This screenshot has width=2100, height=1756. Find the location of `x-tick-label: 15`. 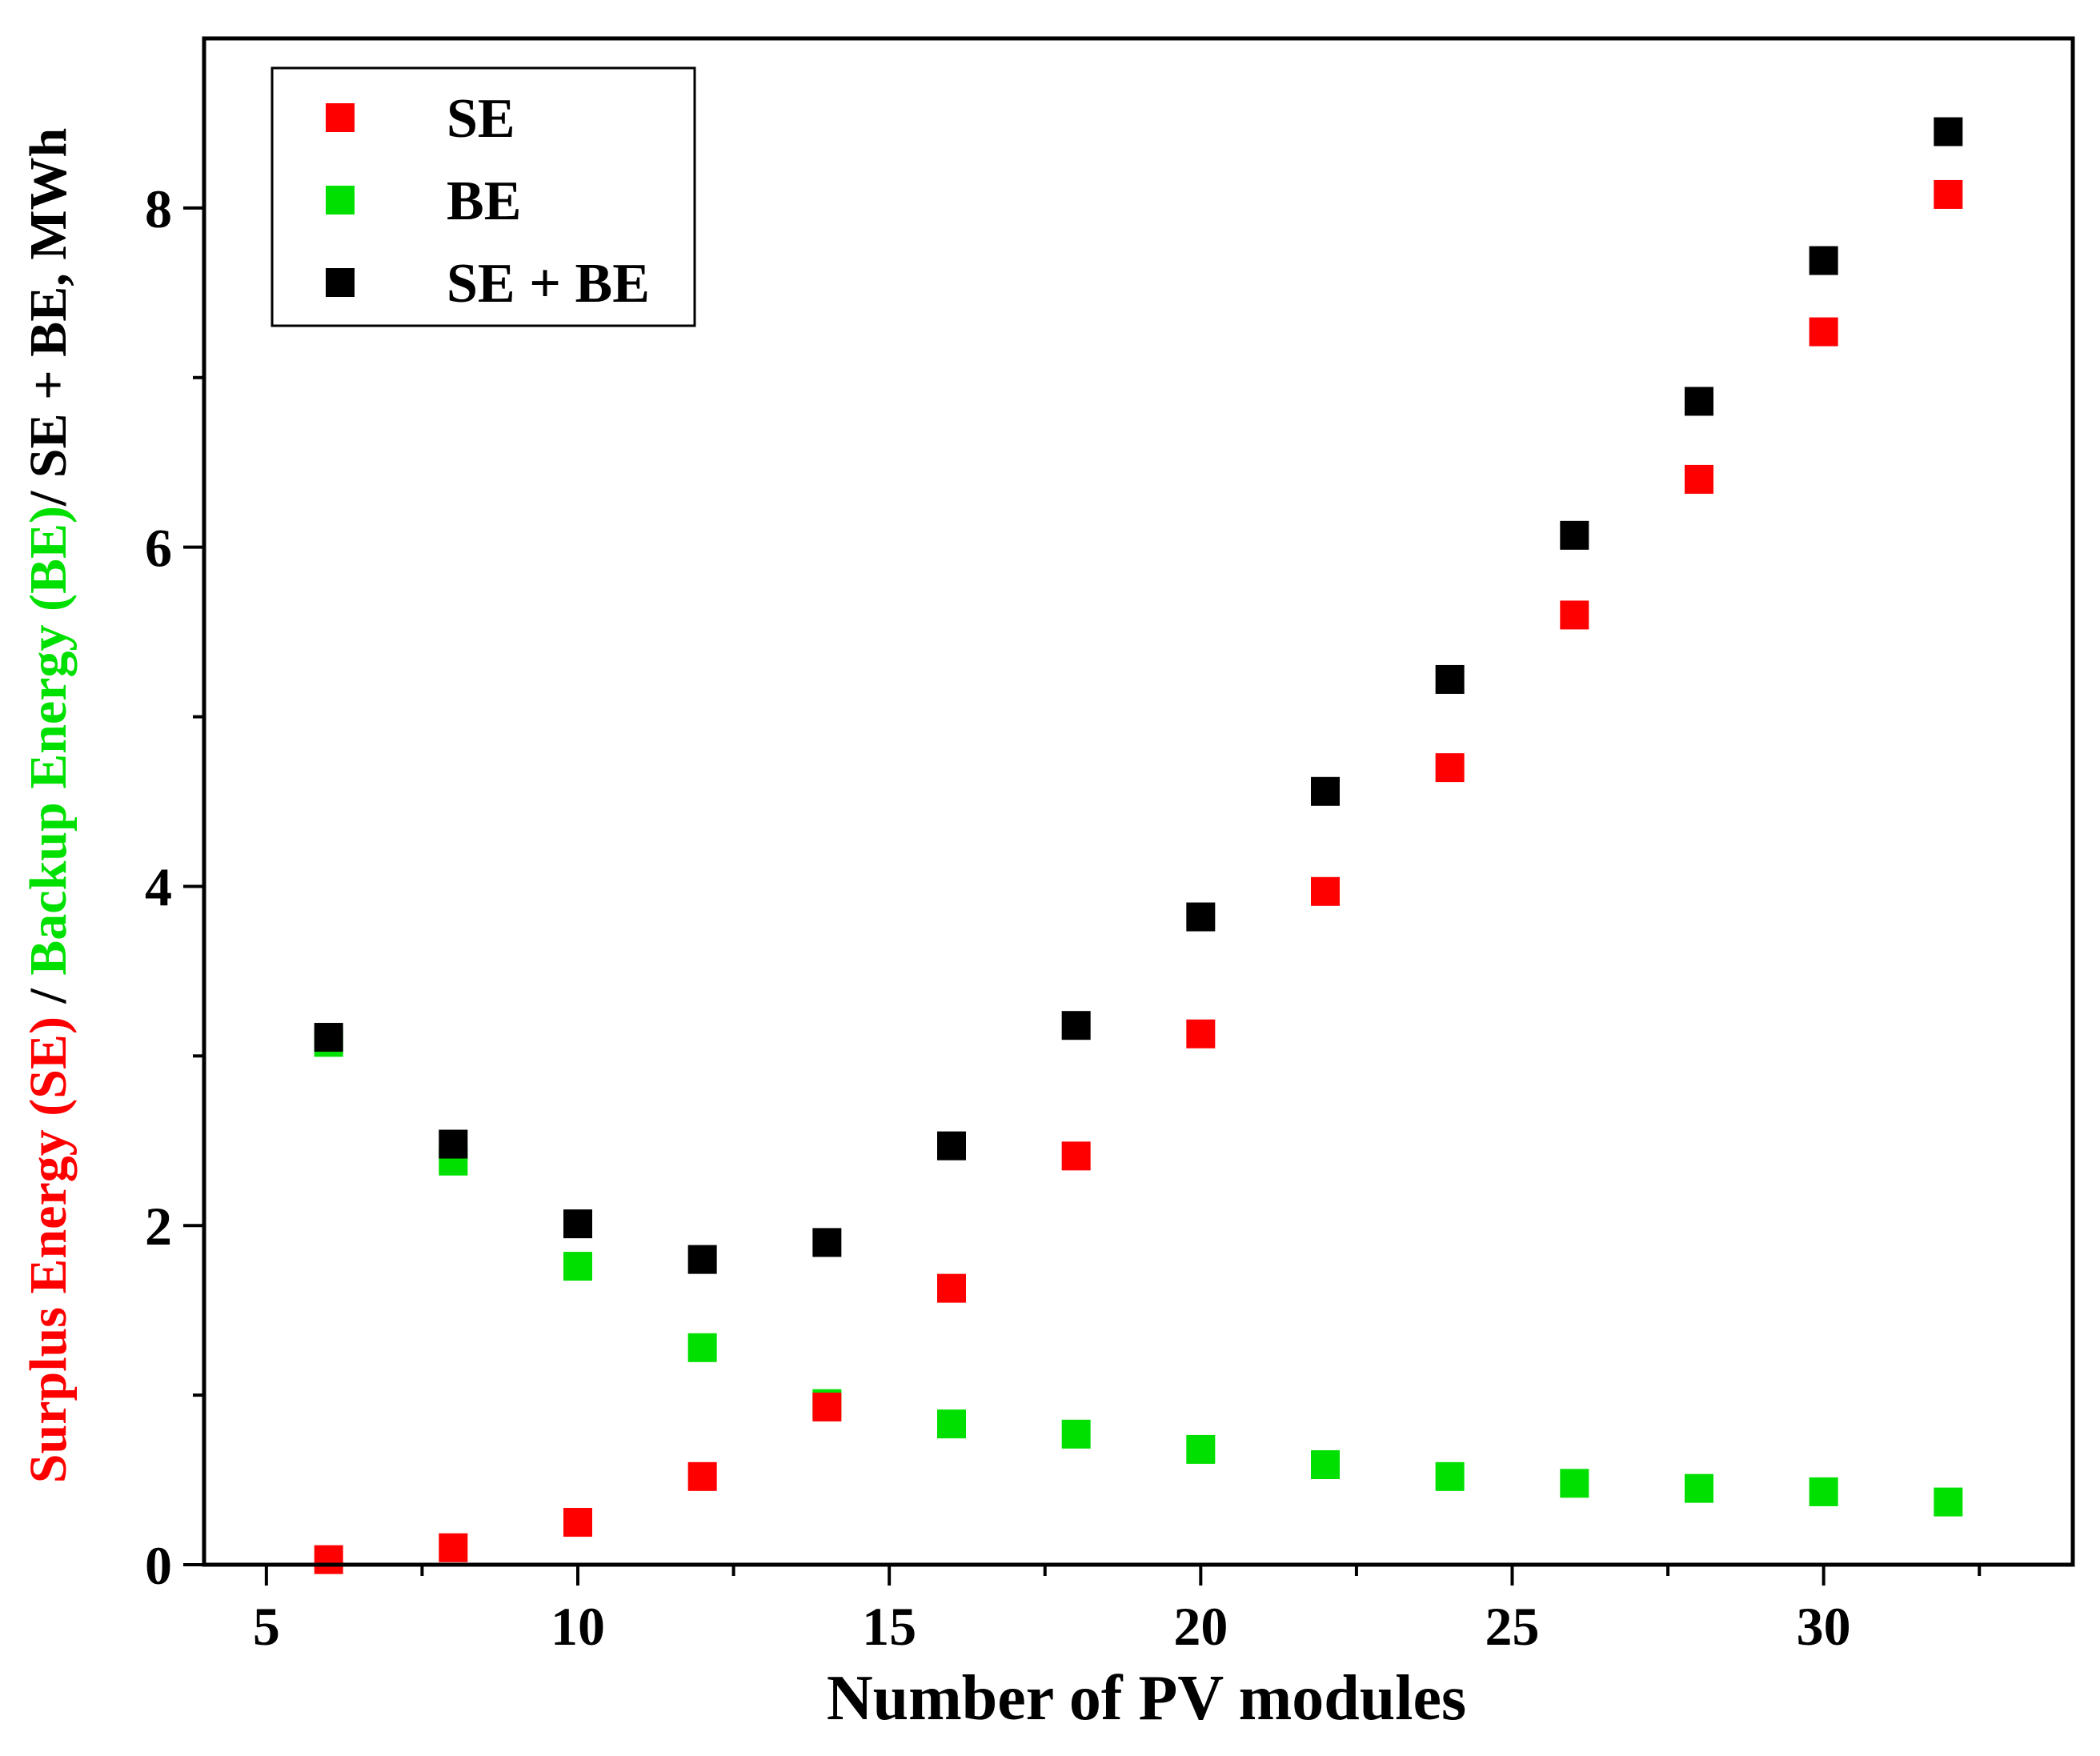

x-tick-label: 15 is located at coordinates (889, 1627).